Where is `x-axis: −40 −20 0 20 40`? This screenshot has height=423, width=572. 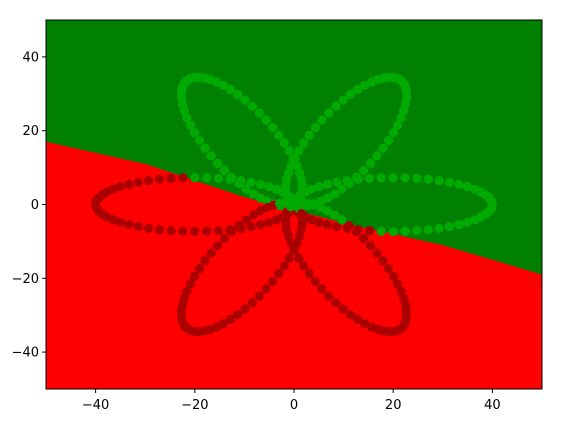 x-axis: −40 −20 0 20 40 is located at coordinates (291, 401).